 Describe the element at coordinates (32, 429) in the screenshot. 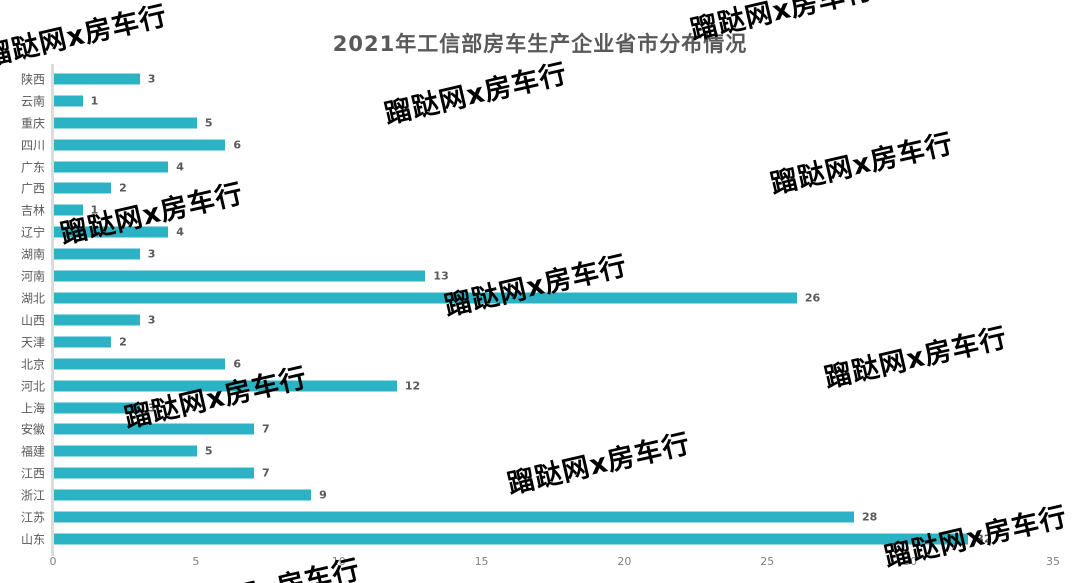

I see `category-label: 安徽` at that location.